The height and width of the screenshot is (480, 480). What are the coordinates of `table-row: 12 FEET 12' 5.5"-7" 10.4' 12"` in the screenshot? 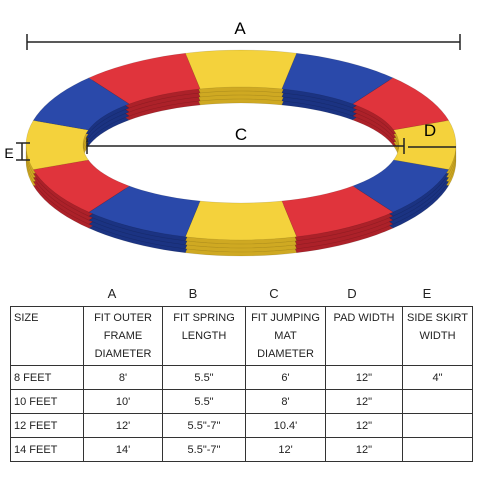 It's located at (241, 425).